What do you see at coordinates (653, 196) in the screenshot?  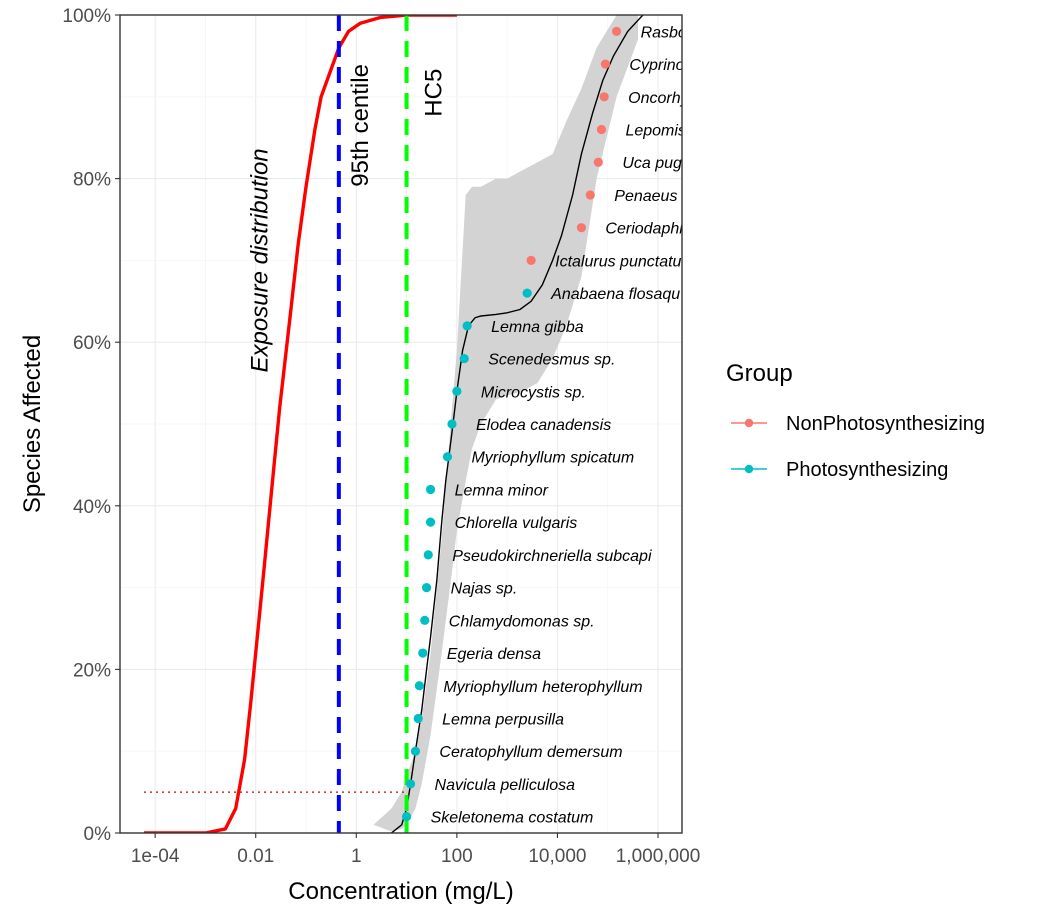 I see `species-label: Penaeus d` at bounding box center [653, 196].